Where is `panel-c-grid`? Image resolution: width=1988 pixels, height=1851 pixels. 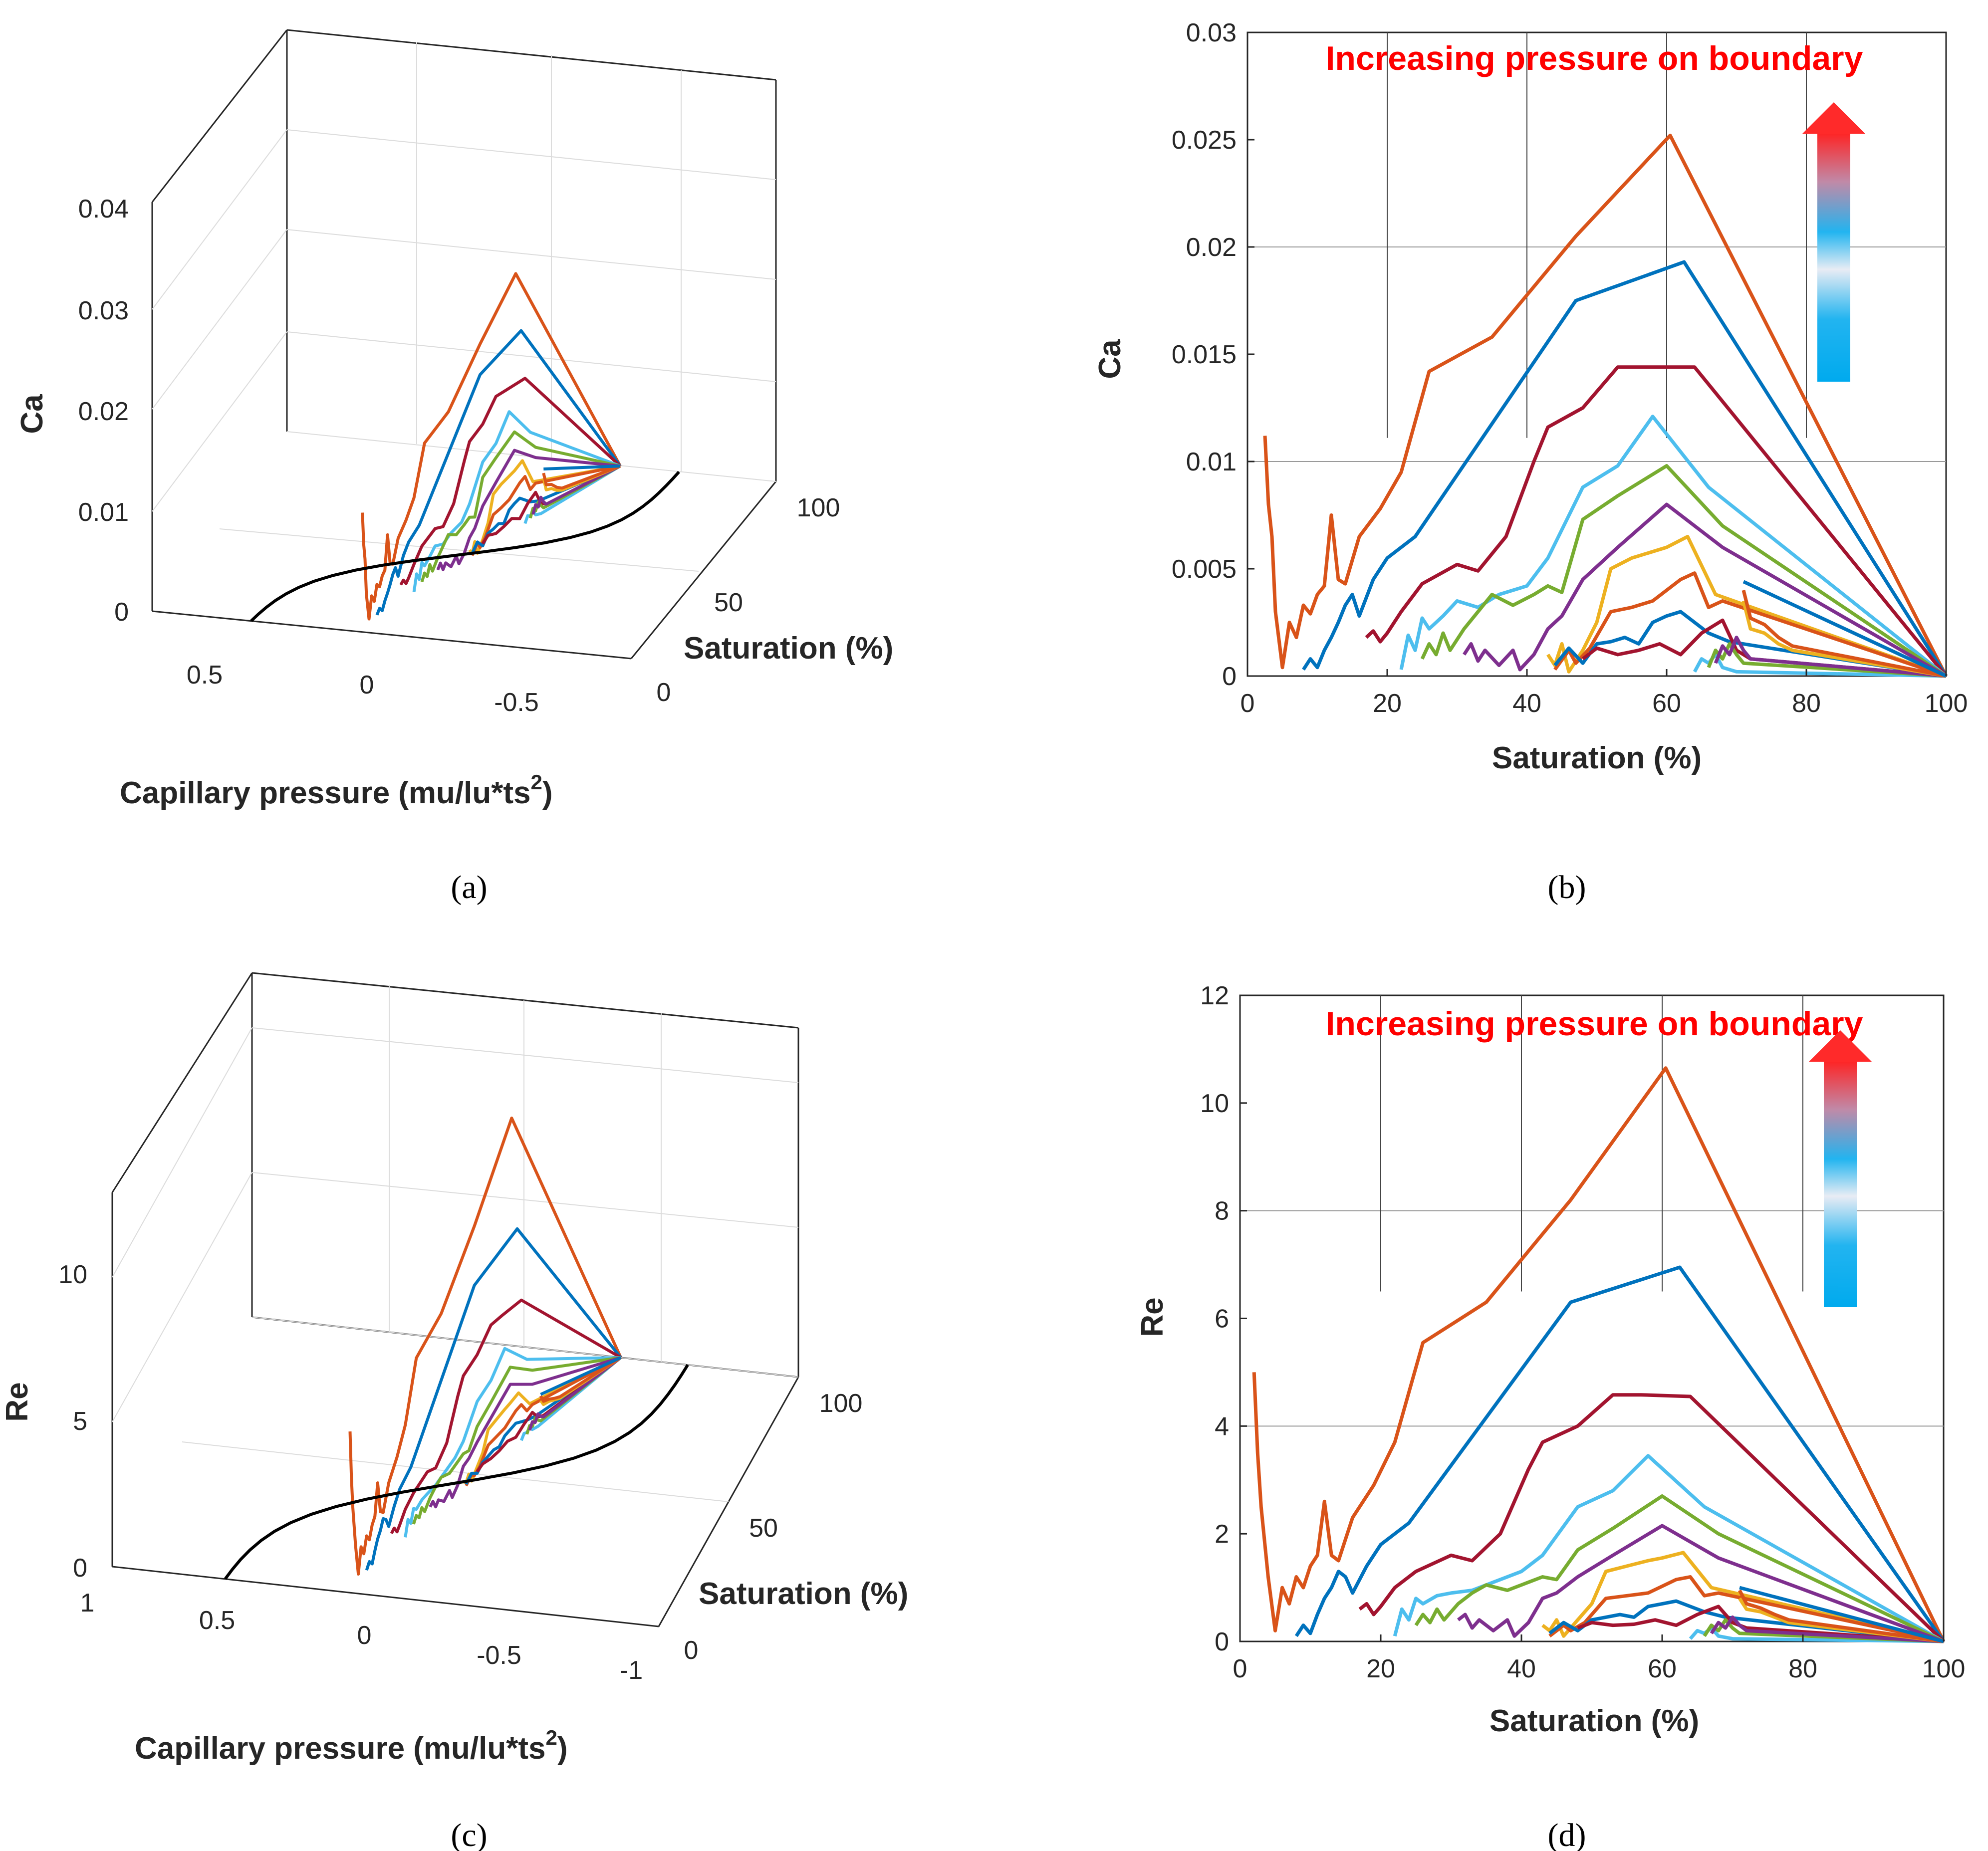 panel-c-grid is located at coordinates (455, 1244).